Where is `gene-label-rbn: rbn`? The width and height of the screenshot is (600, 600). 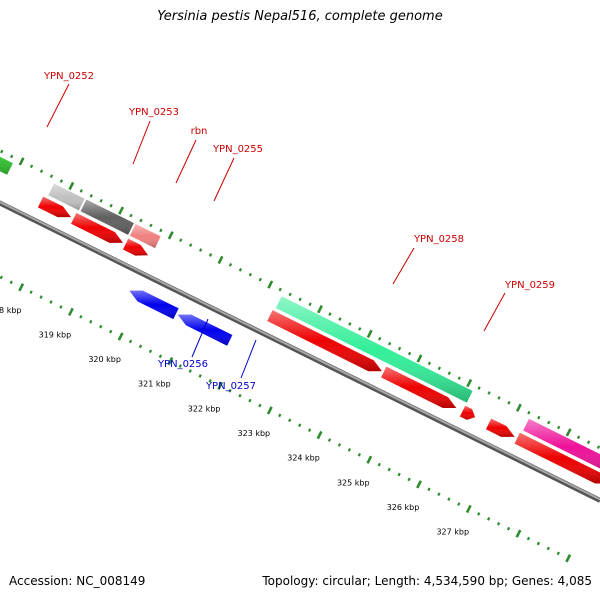
gene-label-rbn: rbn is located at coordinates (199, 131).